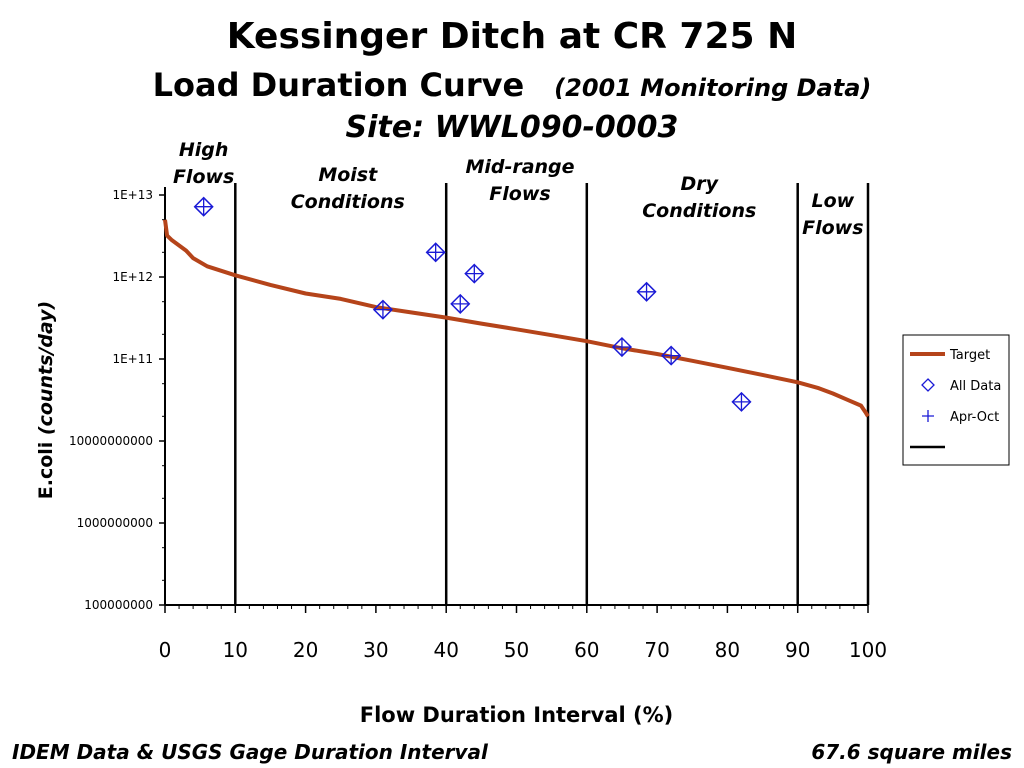 The width and height of the screenshot is (1024, 768). Describe the element at coordinates (974, 417) in the screenshot. I see `legend-label: Apr-Oct` at that location.